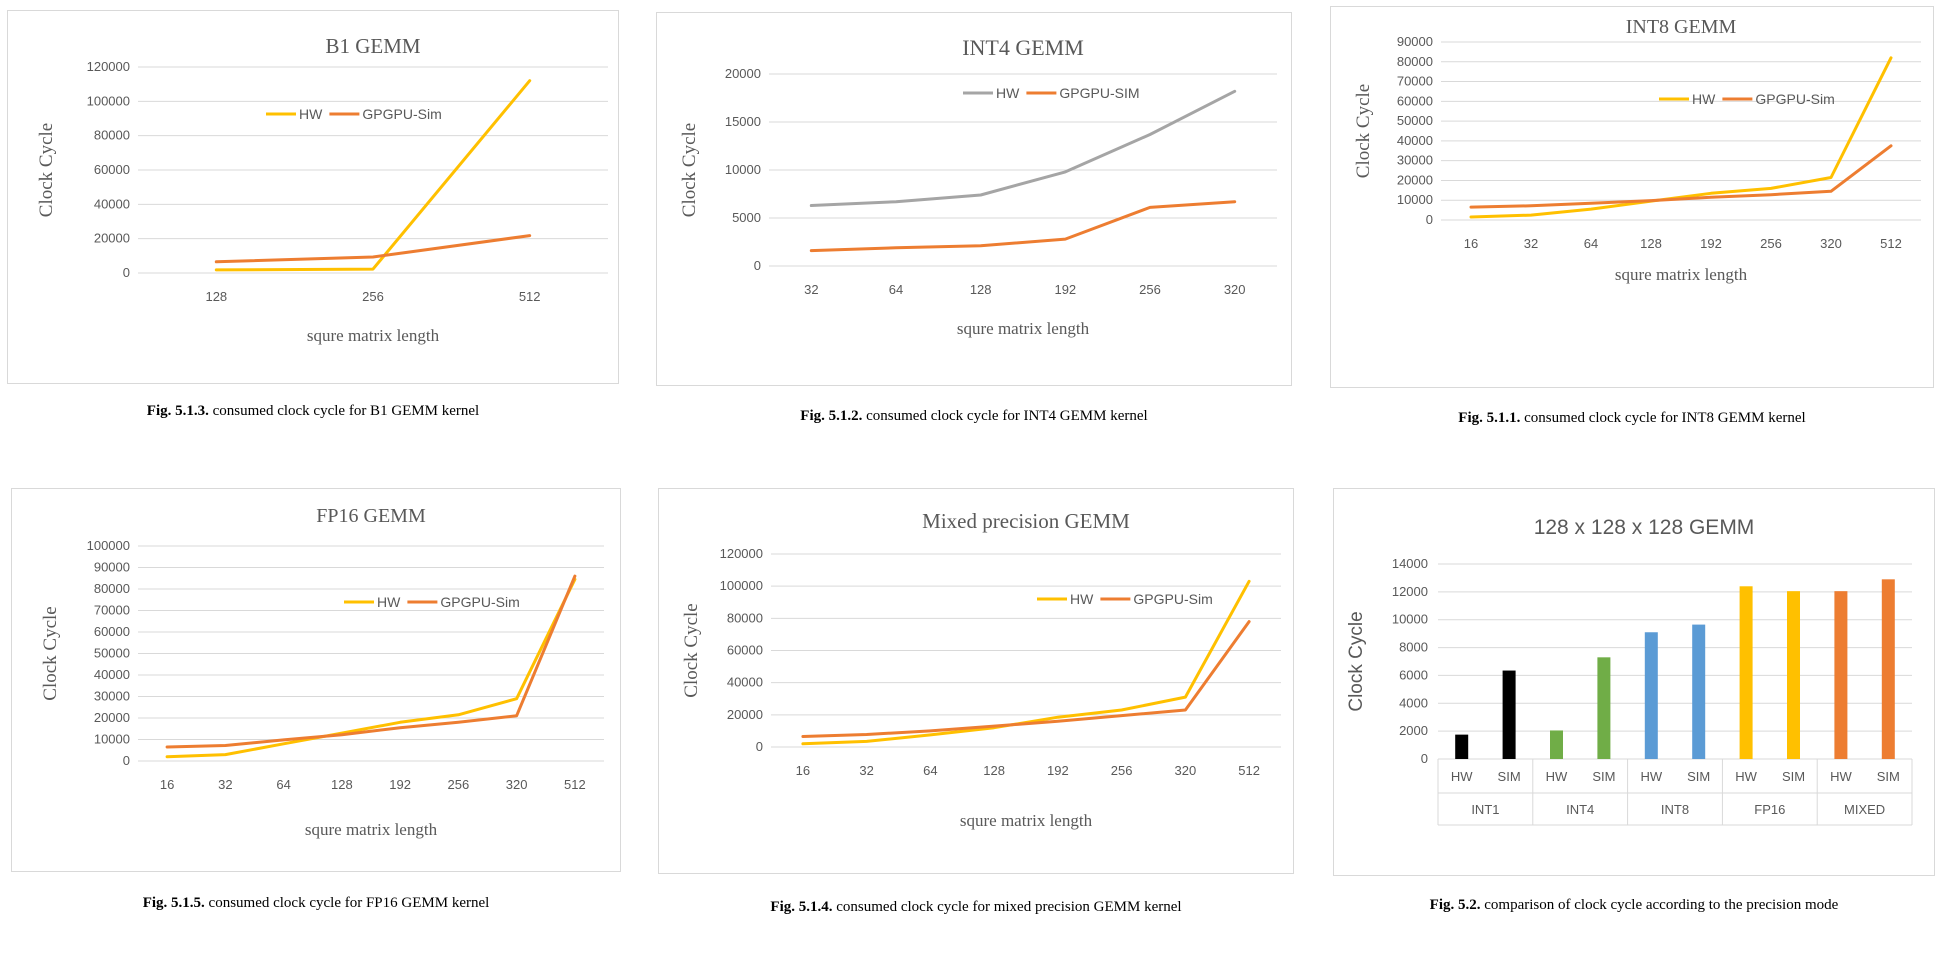 The image size is (1942, 963). What do you see at coordinates (1746, 672) in the screenshot?
I see `bar-fp16-hw` at bounding box center [1746, 672].